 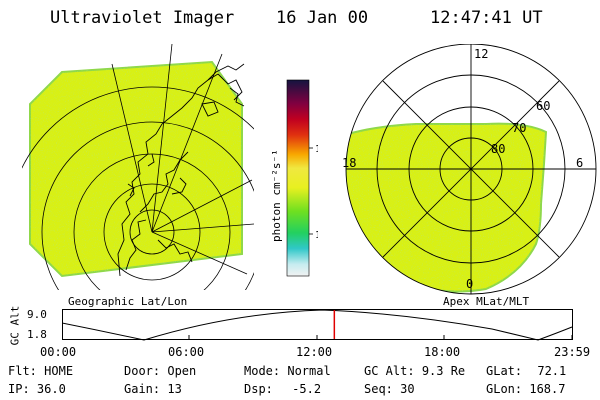 What do you see at coordinates (481, 54) in the screenshot?
I see `mlt-label-12: 12` at bounding box center [481, 54].